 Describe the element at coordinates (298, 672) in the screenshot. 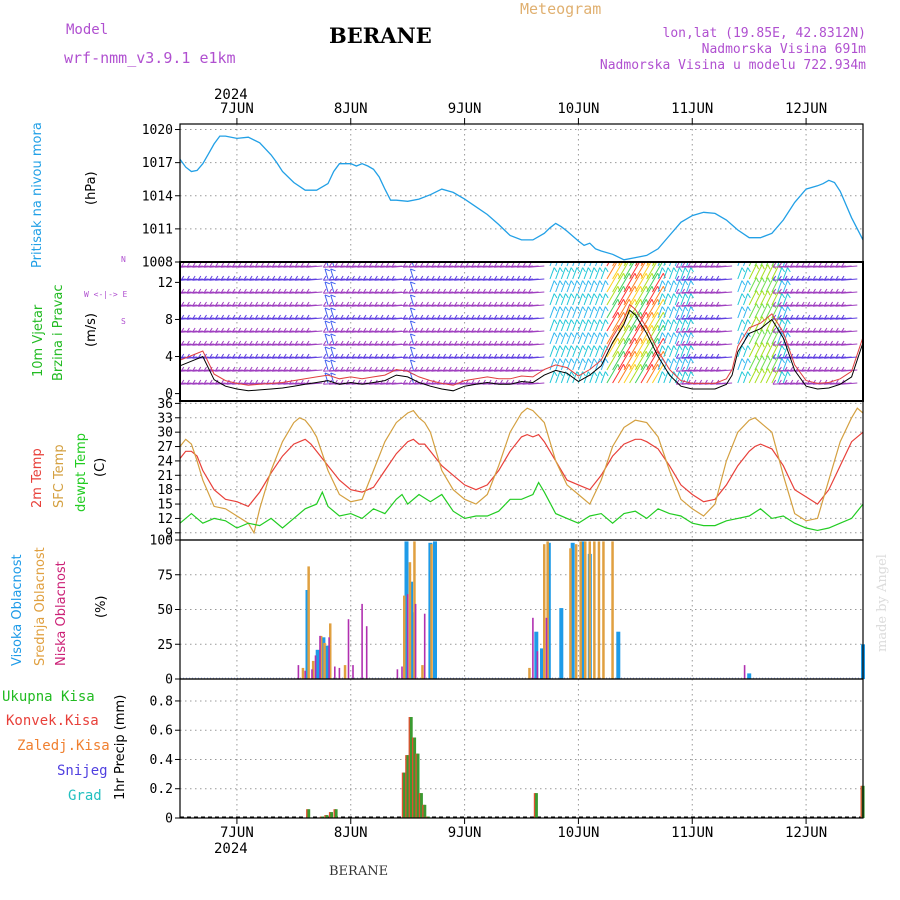

I see `cloud-bar-low` at that location.